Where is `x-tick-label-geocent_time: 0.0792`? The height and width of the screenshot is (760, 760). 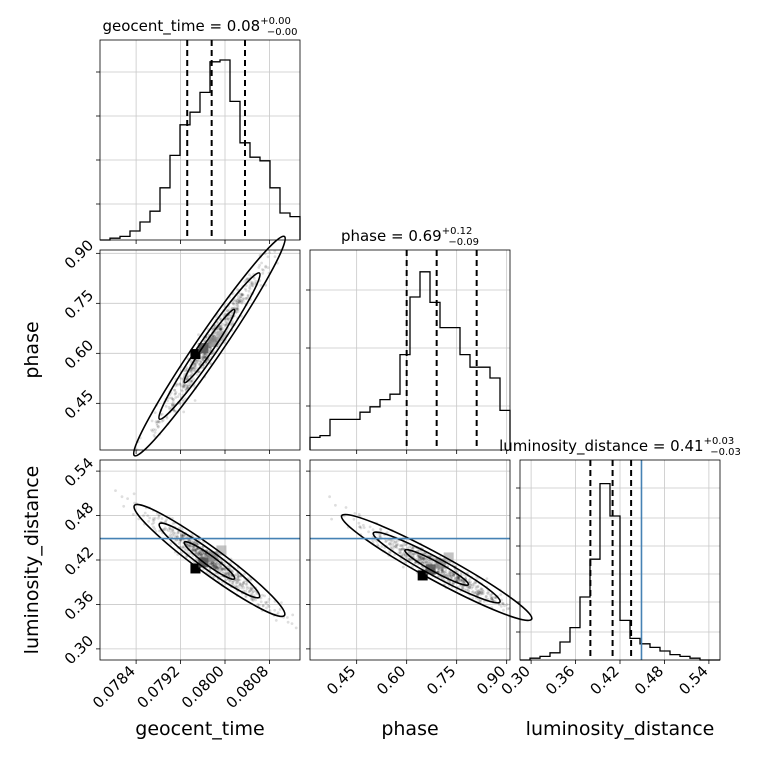
x-tick-label-geocent_time: 0.0792 is located at coordinates (159, 687).